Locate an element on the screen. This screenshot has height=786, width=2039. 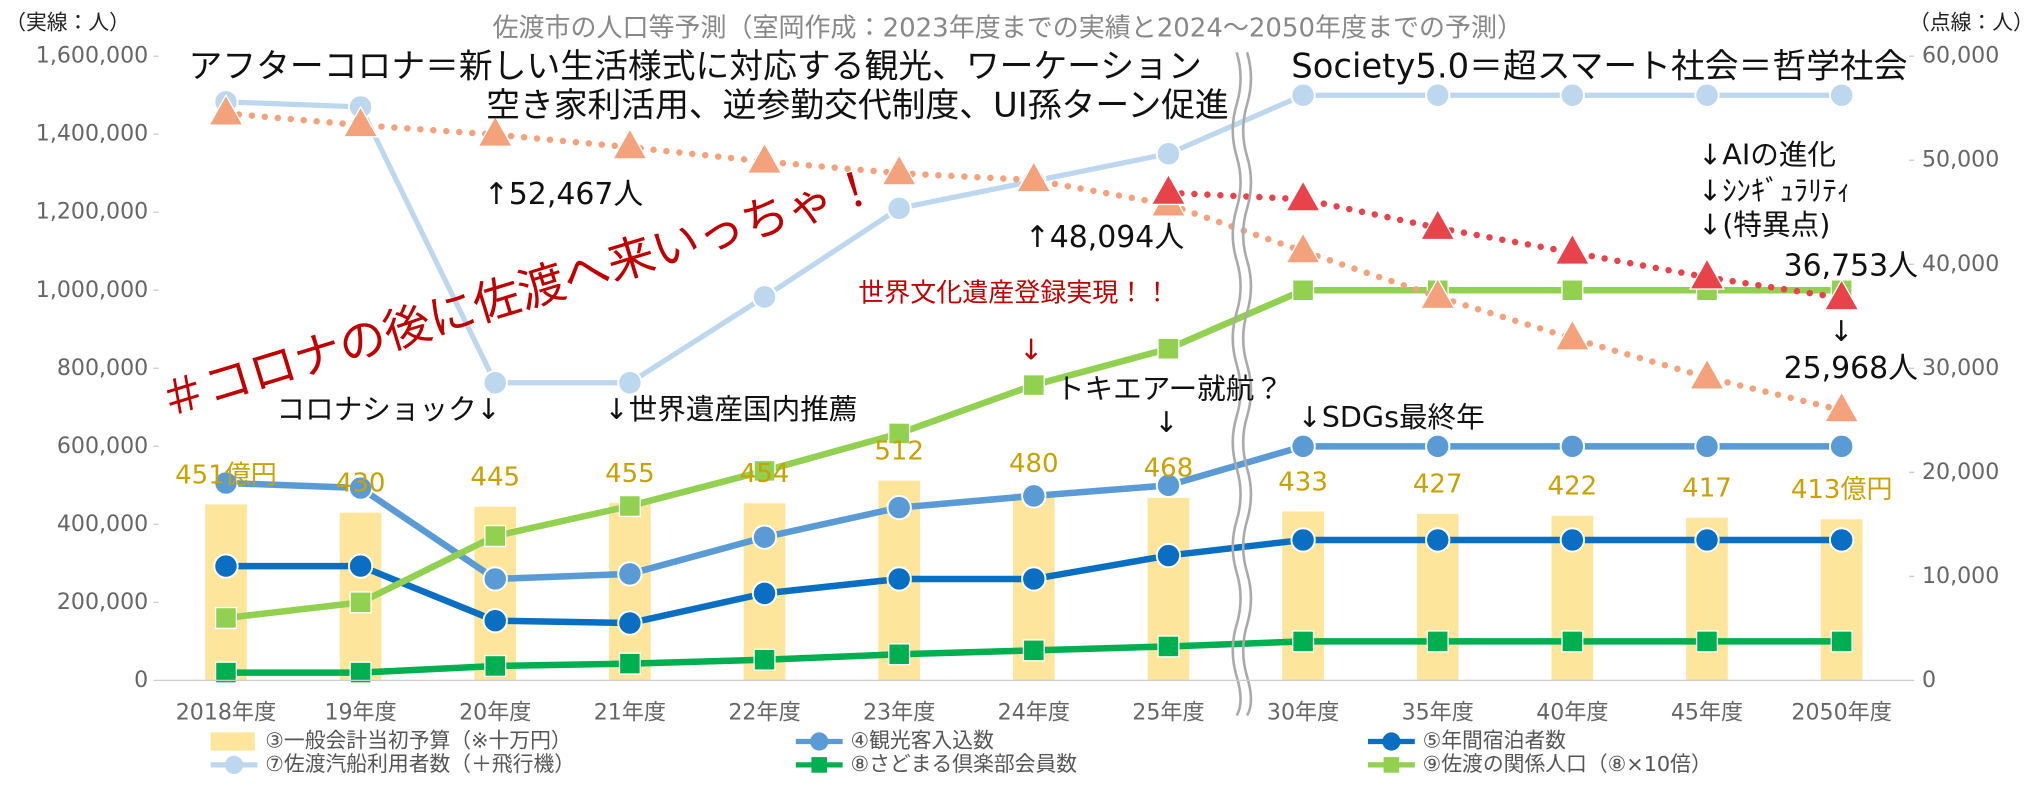
data-label: ↑52,467人 is located at coordinates (564, 194).